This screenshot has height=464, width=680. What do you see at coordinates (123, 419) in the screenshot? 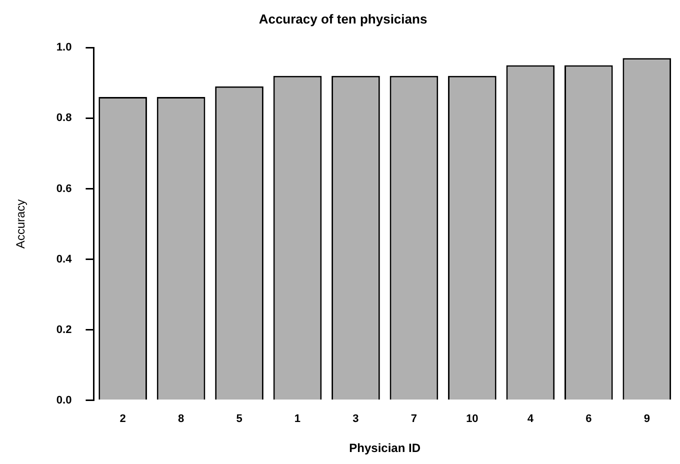
I see `x-tick-label: 2` at bounding box center [123, 419].